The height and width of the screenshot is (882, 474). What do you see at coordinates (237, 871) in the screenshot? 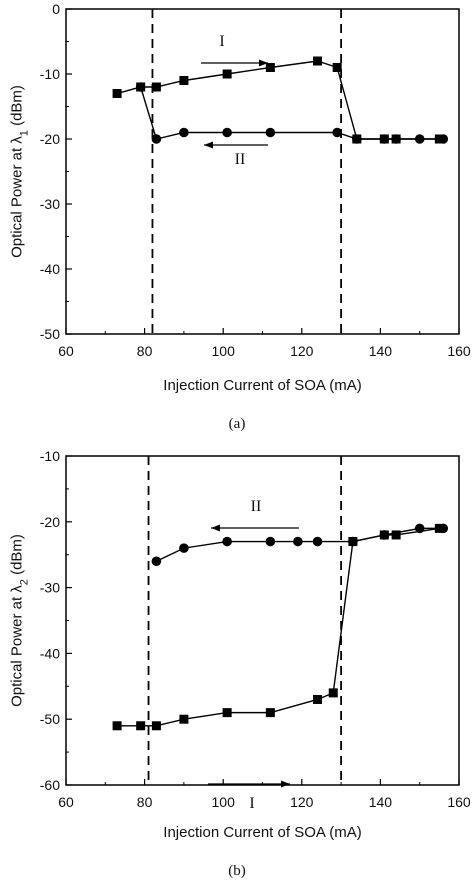
I see `chart-b-caption: (b)` at bounding box center [237, 871].